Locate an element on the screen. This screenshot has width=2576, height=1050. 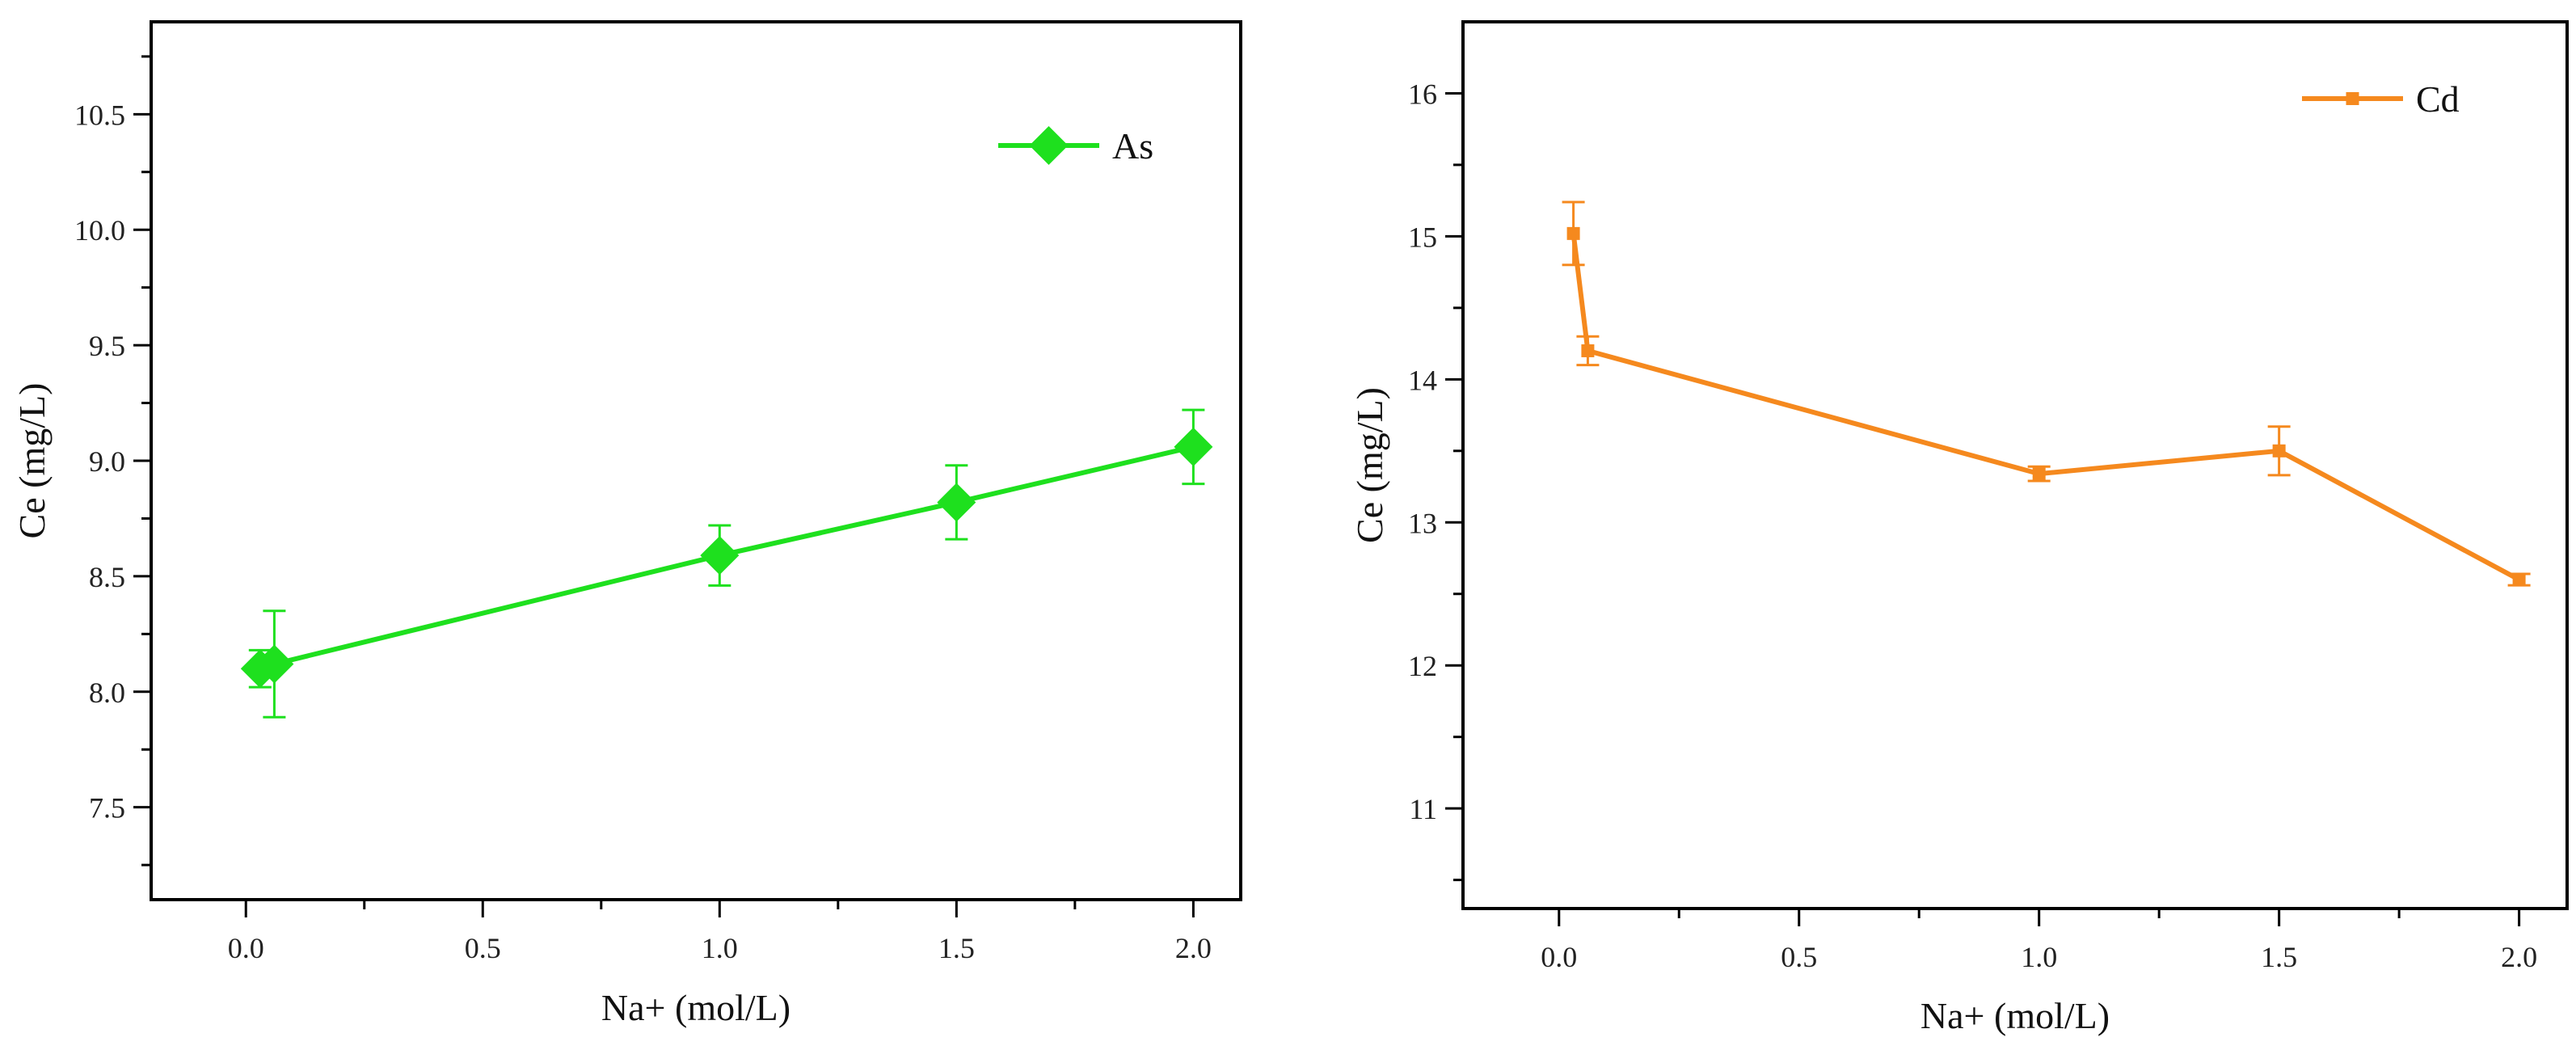
y-tick-label: 14 is located at coordinates (1422, 380).